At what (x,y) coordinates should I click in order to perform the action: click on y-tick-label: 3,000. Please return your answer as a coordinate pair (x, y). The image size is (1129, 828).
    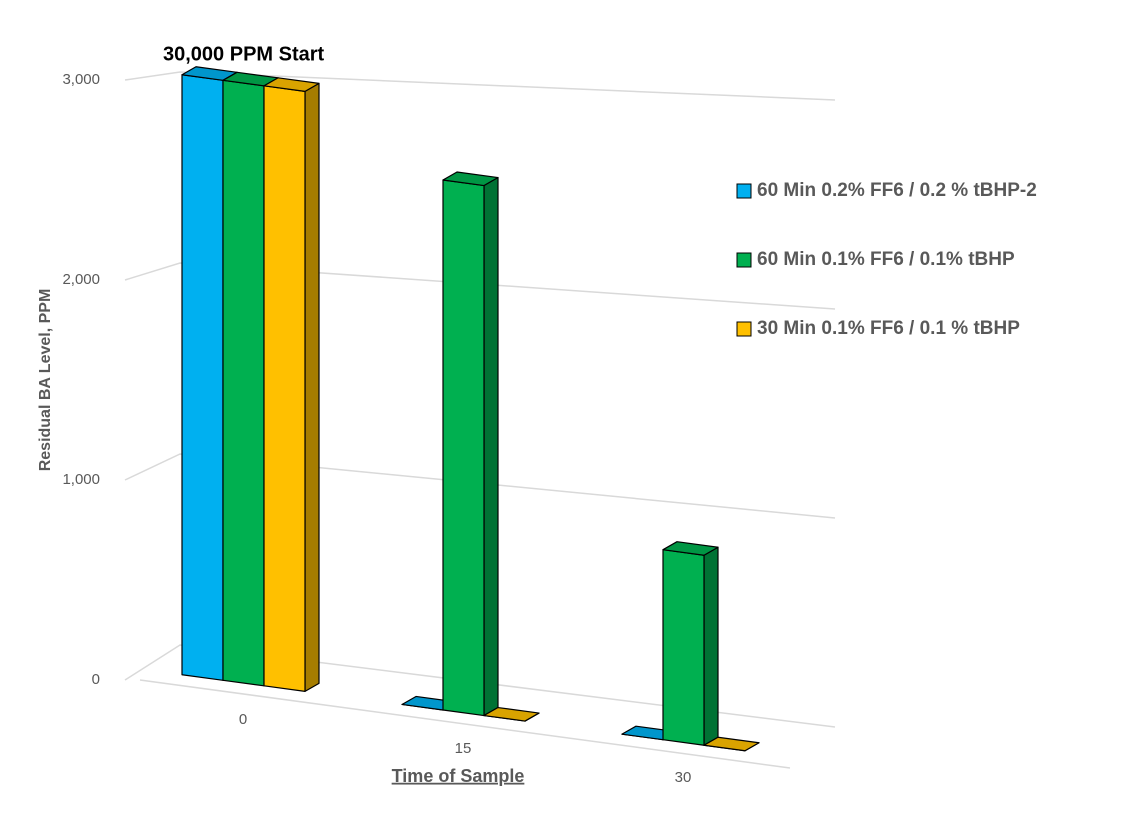
    Looking at the image, I should click on (81, 79).